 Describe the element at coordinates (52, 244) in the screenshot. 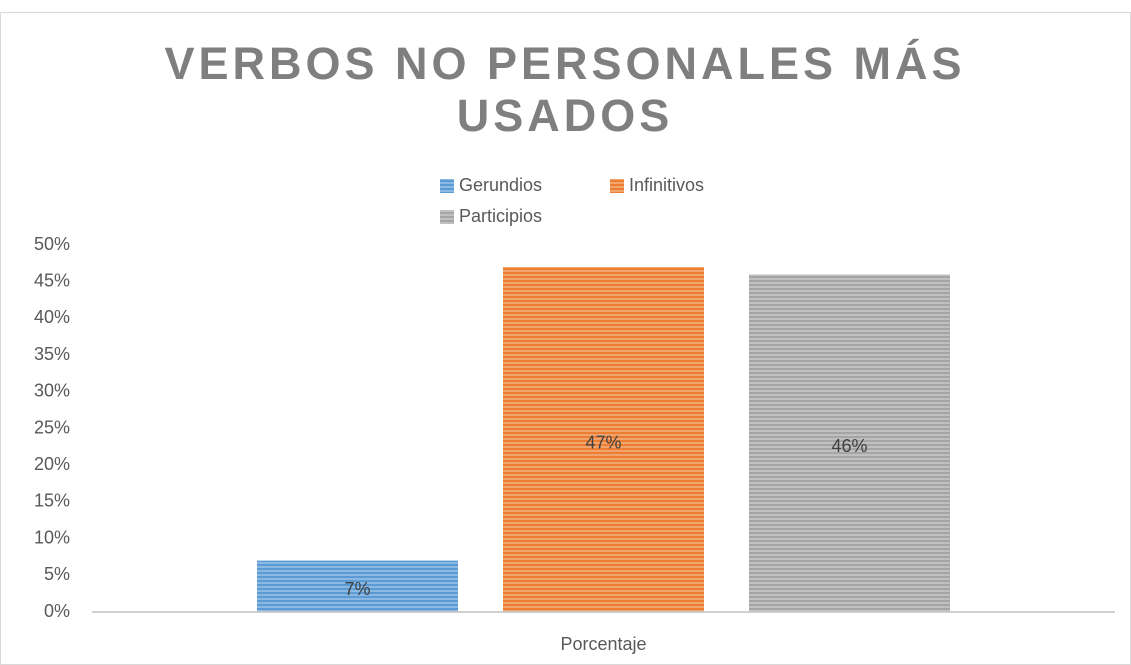

I see `y-tick-label: 50%` at that location.